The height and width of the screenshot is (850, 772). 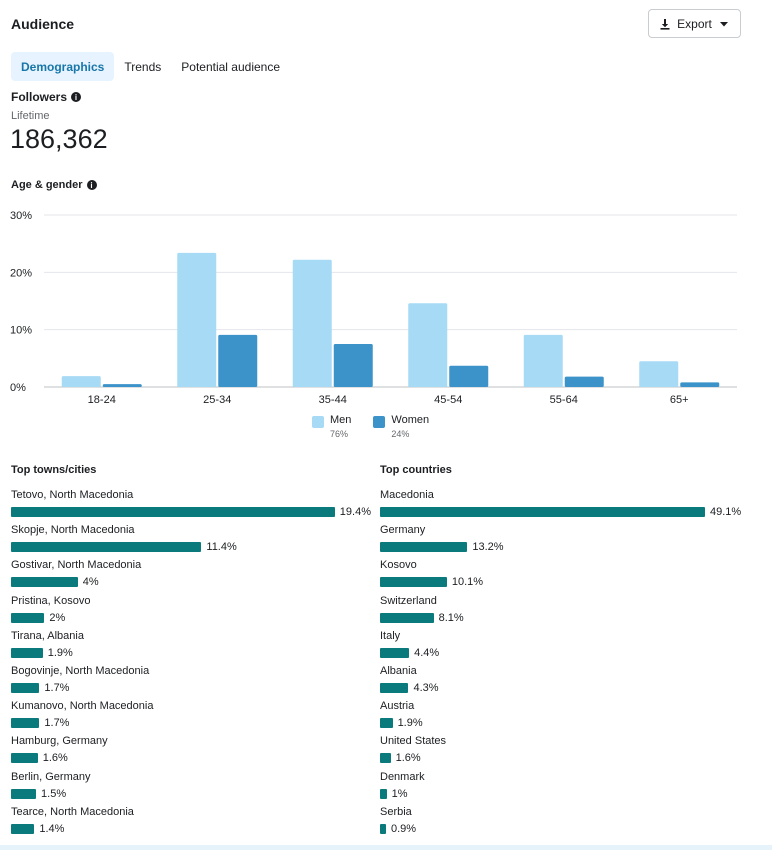 What do you see at coordinates (191, 646) in the screenshot?
I see `list-item: Tirana, Albania 1.9%` at bounding box center [191, 646].